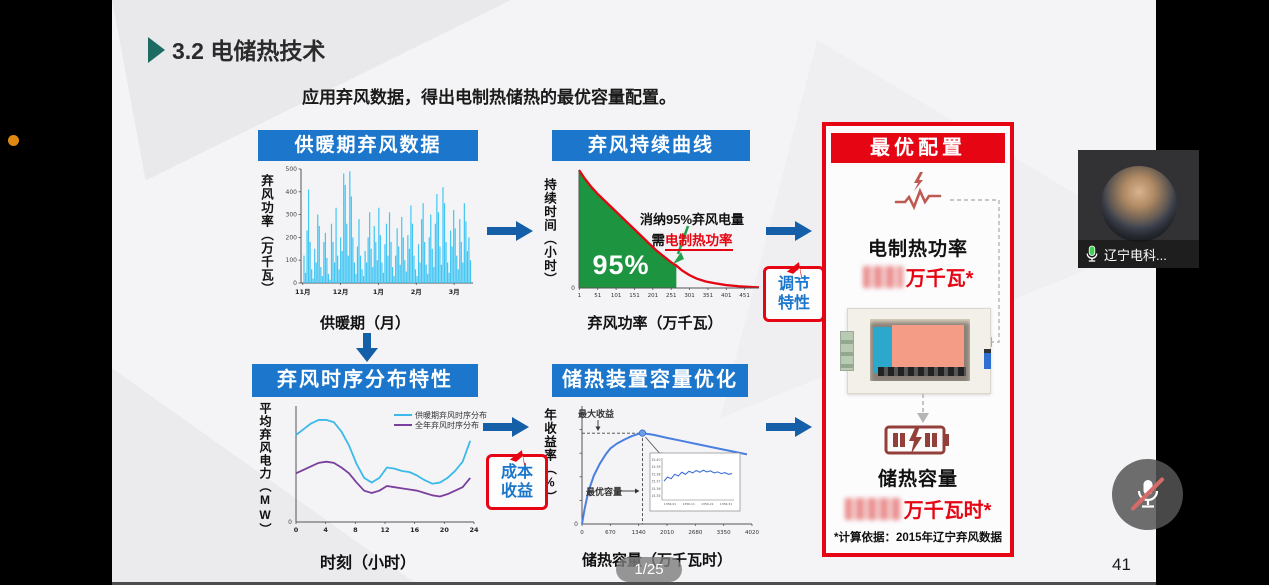  I want to click on pointer-dot, so click(13, 140).